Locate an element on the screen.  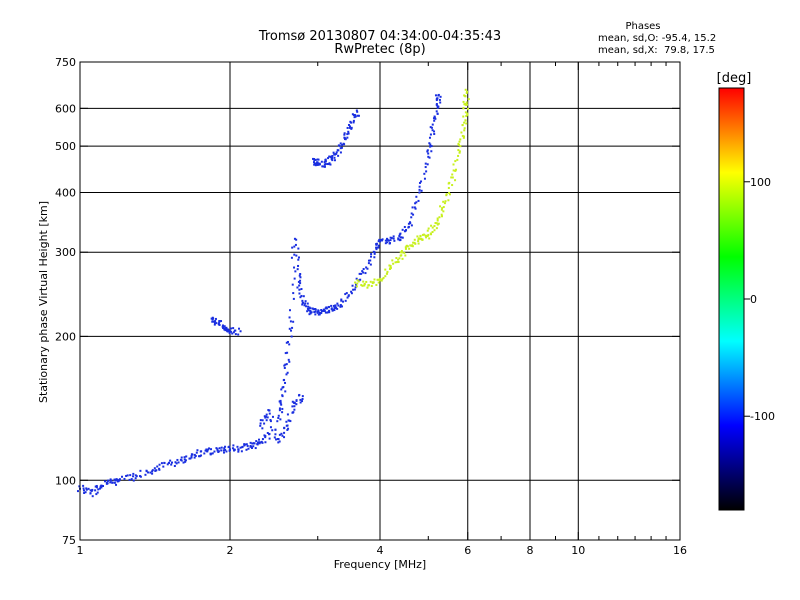
y-tick-label: 100 is located at coordinates (65, 480).